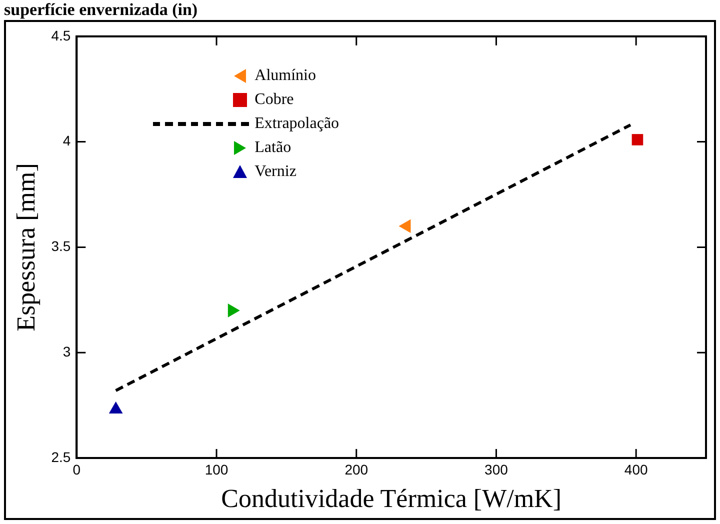  What do you see at coordinates (216, 469) in the screenshot?
I see `x-tick-label: 100` at bounding box center [216, 469].